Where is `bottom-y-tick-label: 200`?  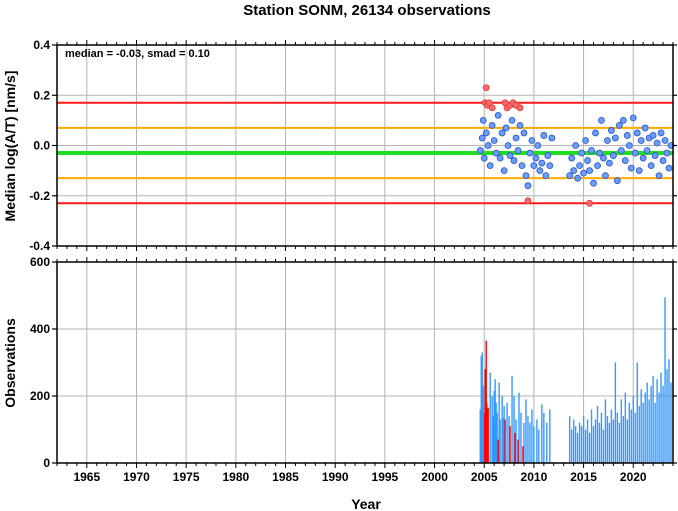 bottom-y-tick-label: 200 is located at coordinates (40, 396).